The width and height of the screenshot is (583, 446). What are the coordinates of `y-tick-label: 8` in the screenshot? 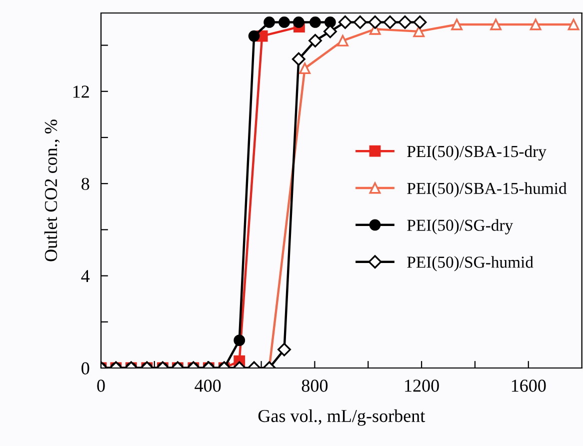 It's located at (86, 184).